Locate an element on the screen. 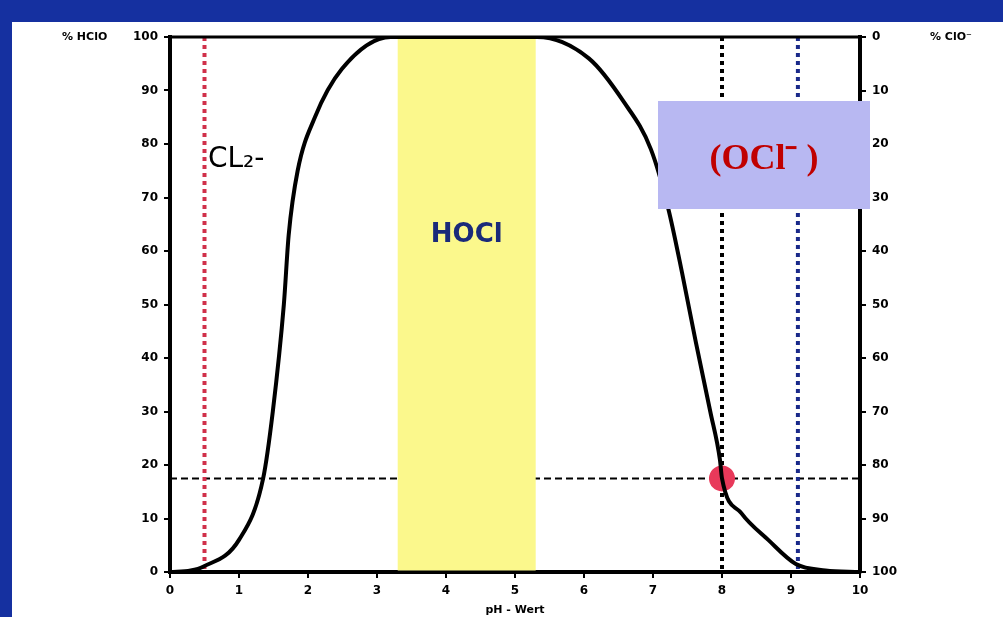  x-tick-label: 6 is located at coordinates (584, 590).